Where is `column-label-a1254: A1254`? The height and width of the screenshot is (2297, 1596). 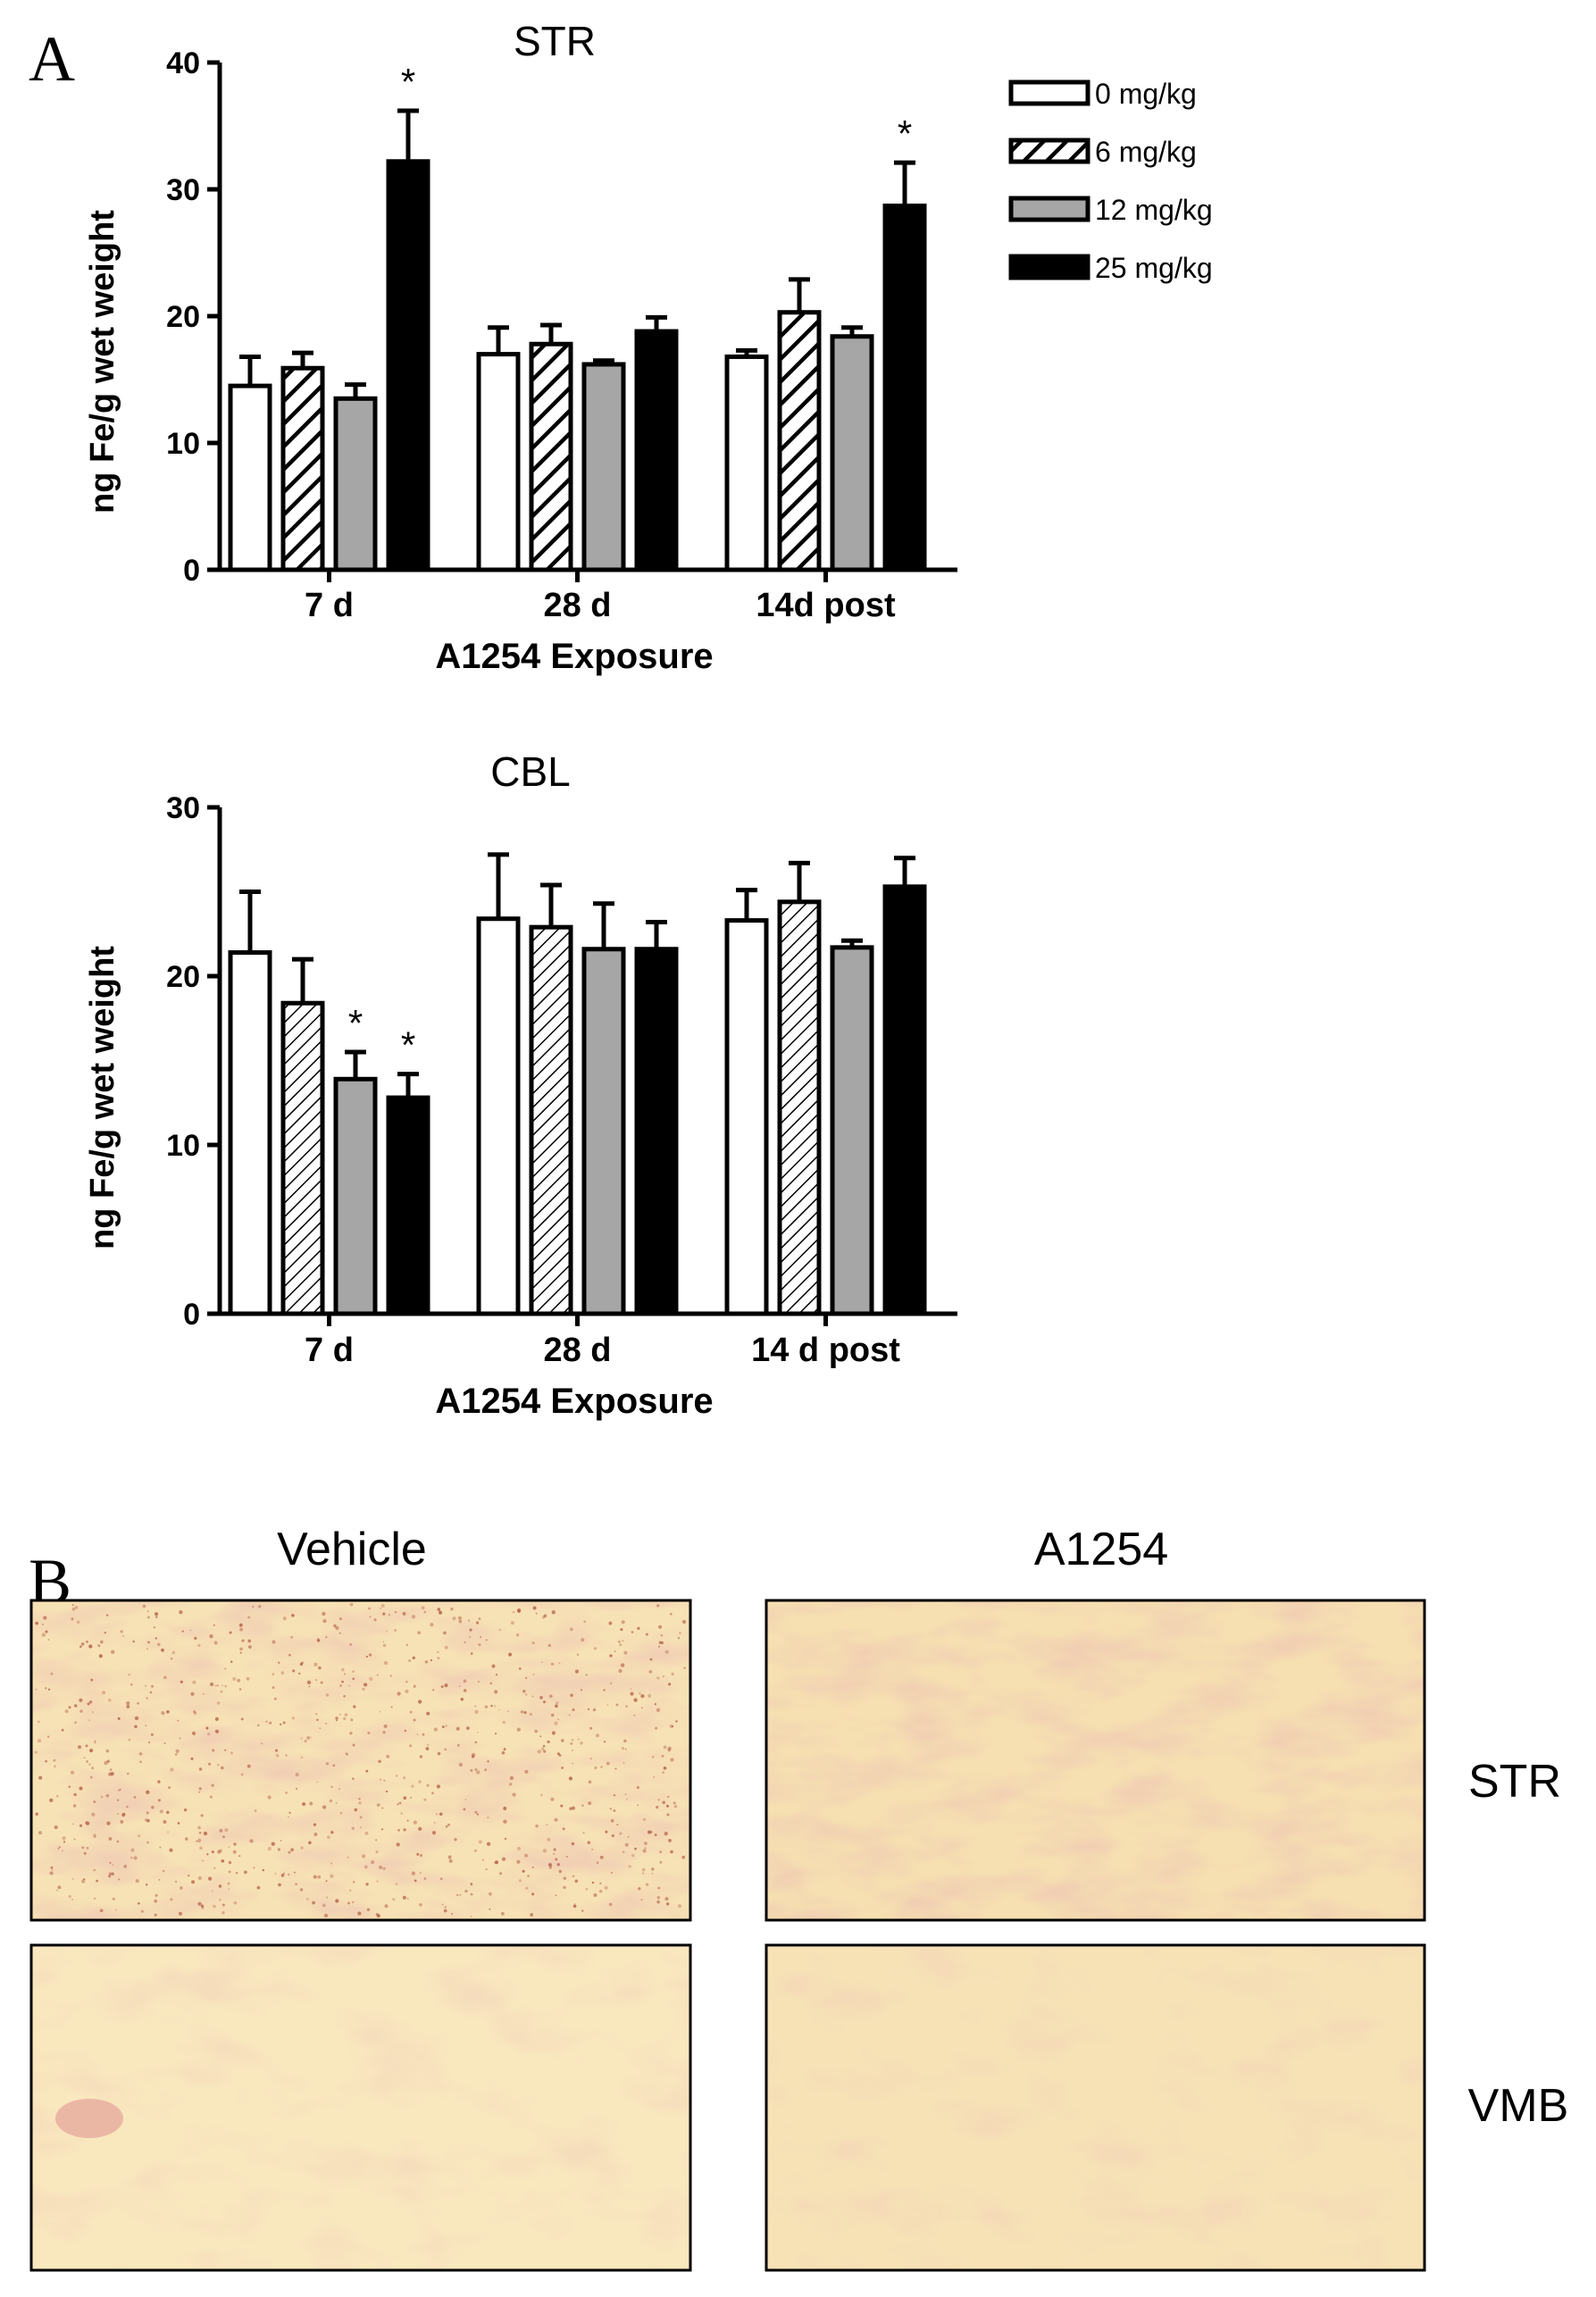
column-label-a1254: A1254 is located at coordinates (1101, 1549).